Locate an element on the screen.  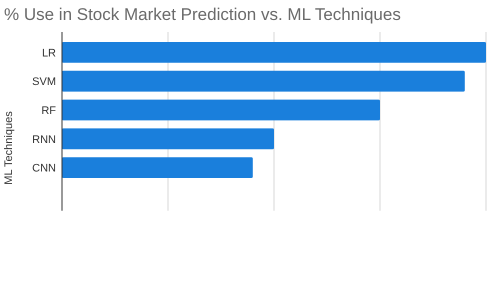
y-tick-label: LR is located at coordinates (49, 53).